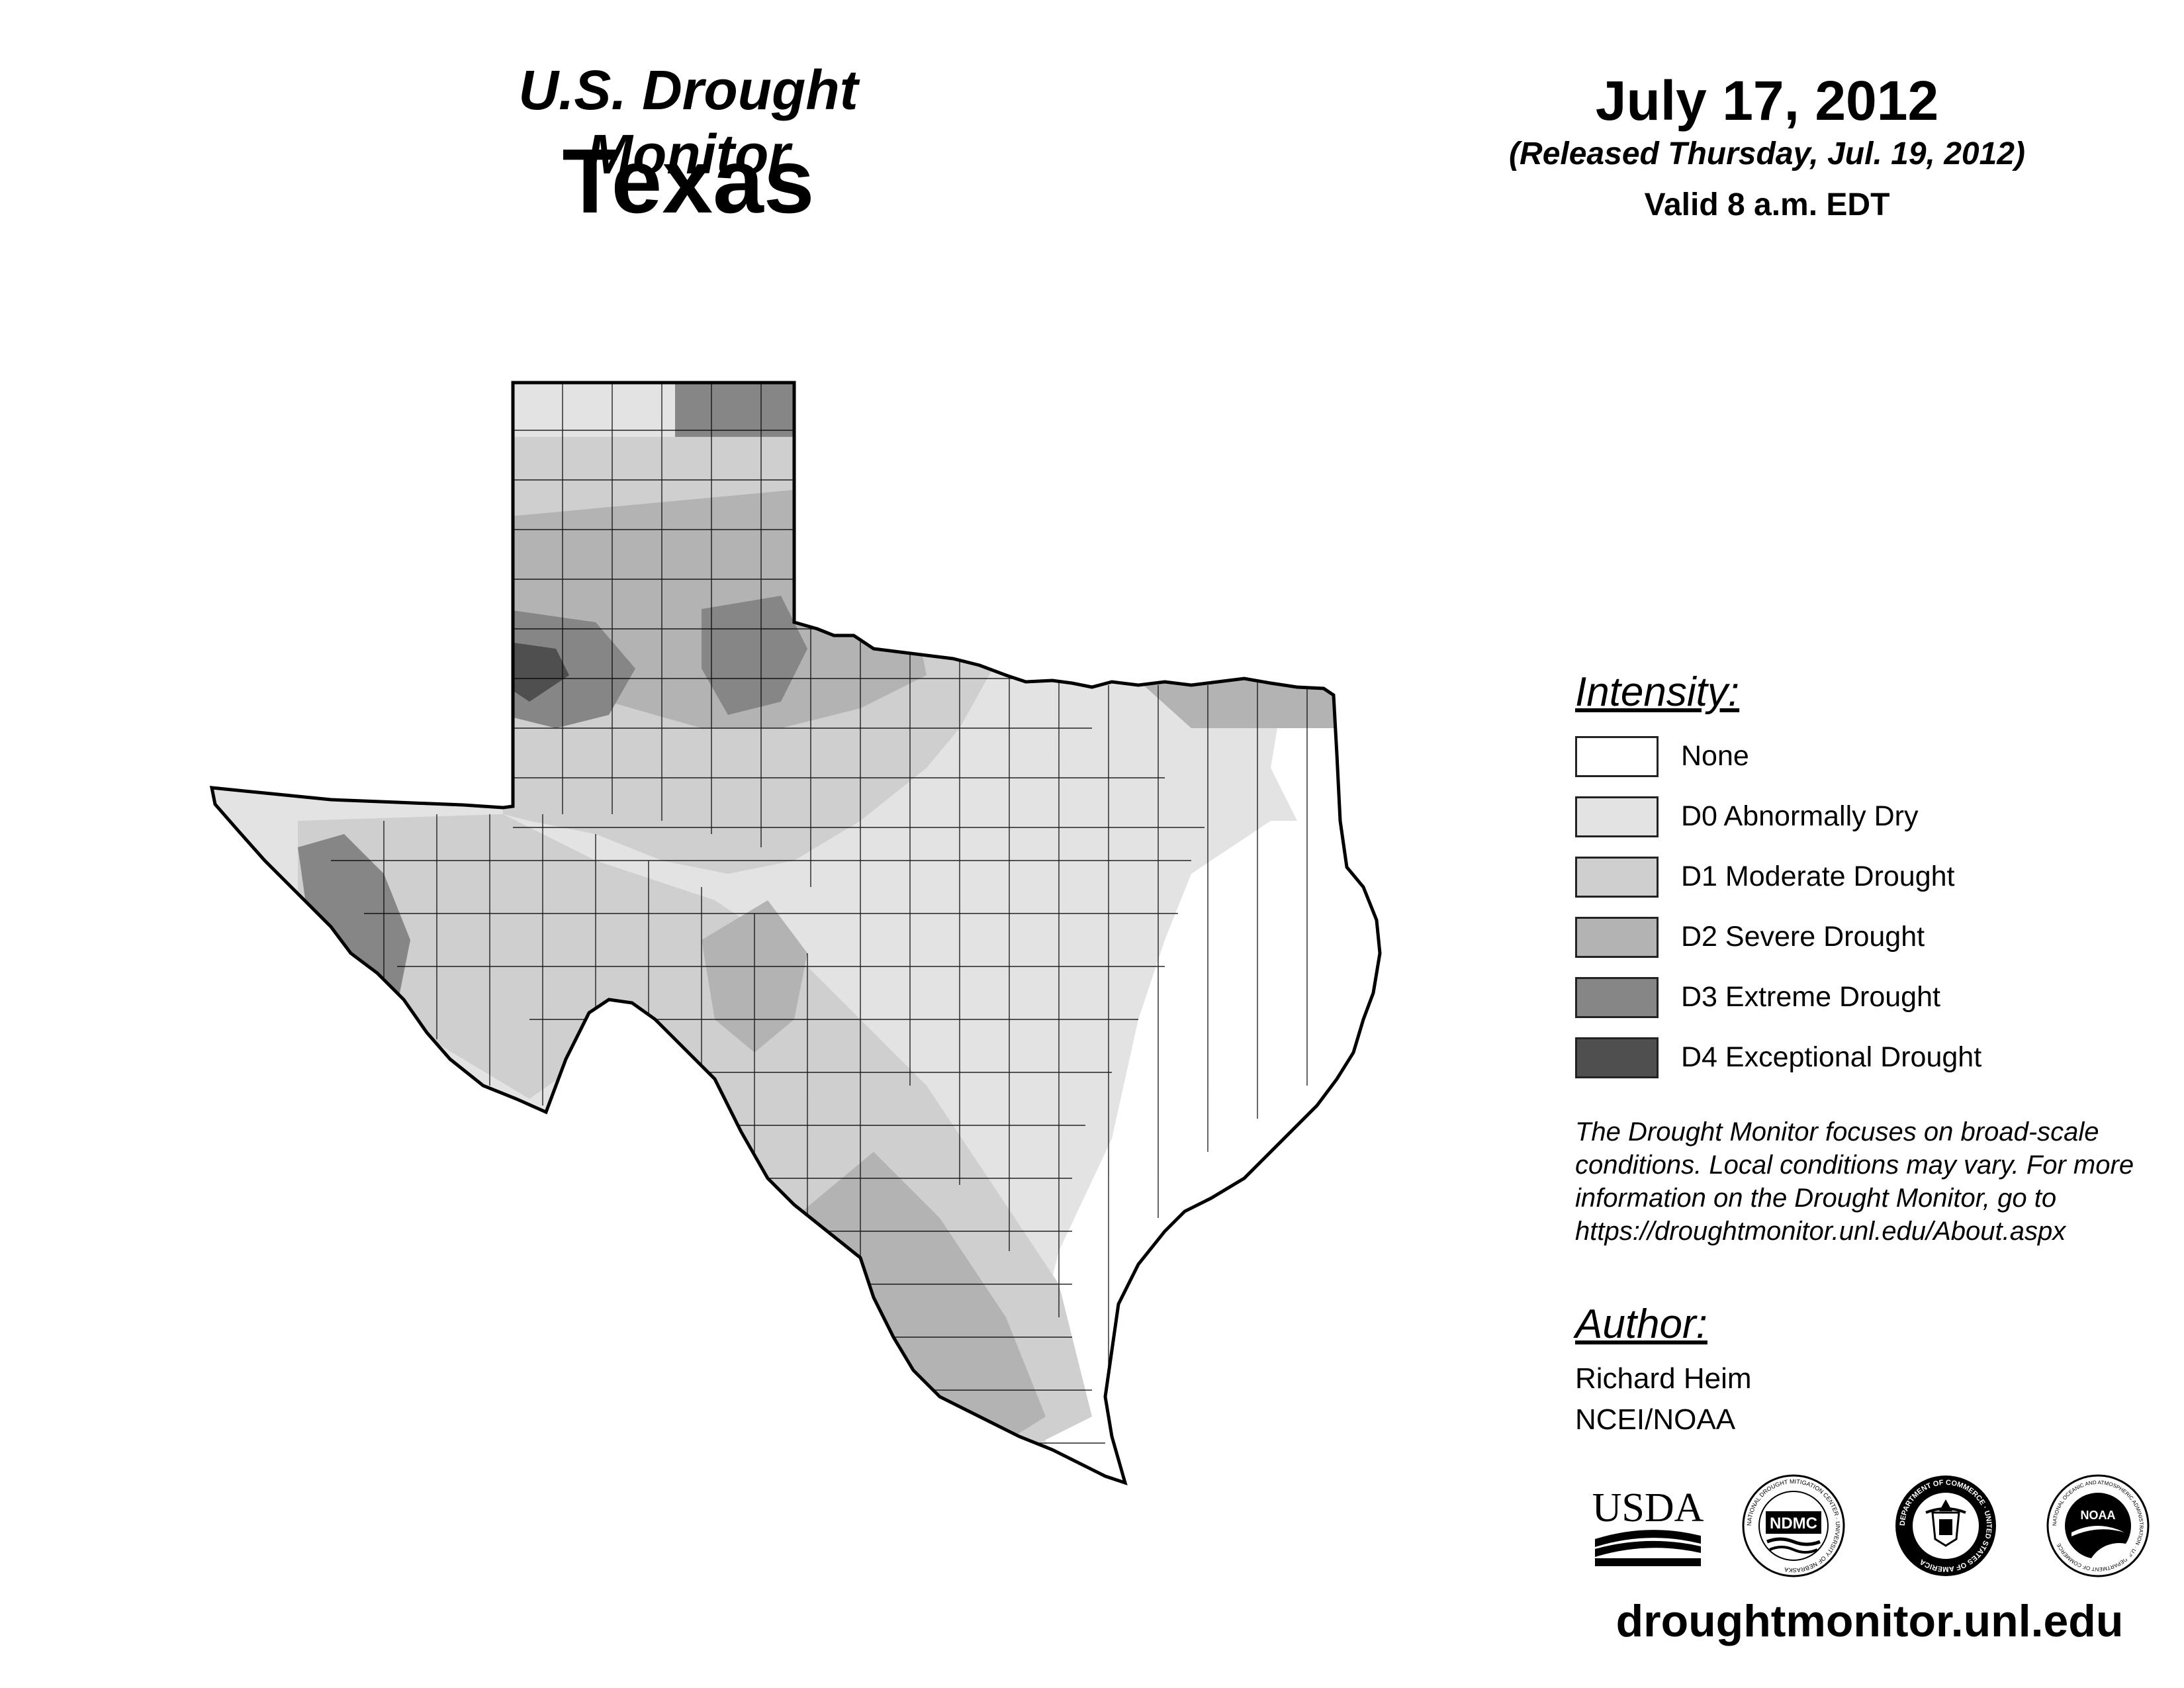 The width and height of the screenshot is (2184, 1688). Describe the element at coordinates (1811, 997) in the screenshot. I see `legend-label: D3 Extreme Drought` at that location.